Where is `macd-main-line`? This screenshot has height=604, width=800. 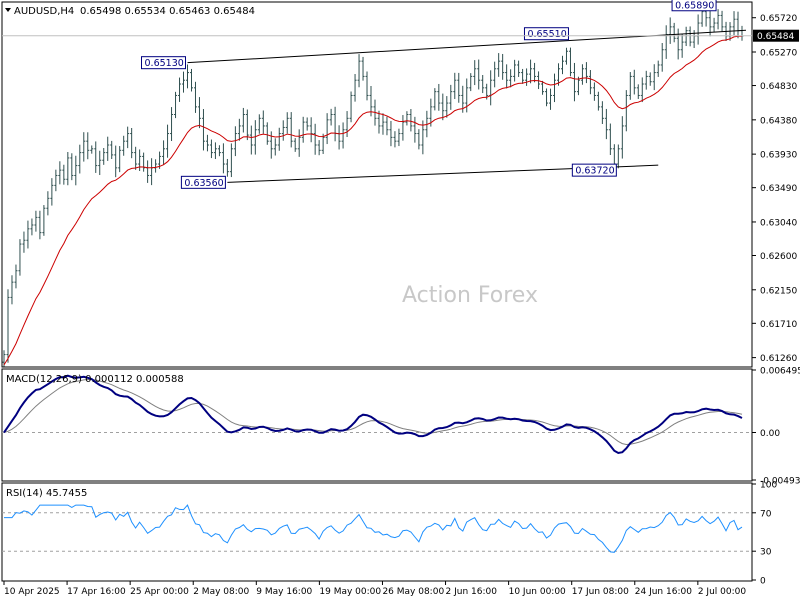 macd-main-line is located at coordinates (373, 414).